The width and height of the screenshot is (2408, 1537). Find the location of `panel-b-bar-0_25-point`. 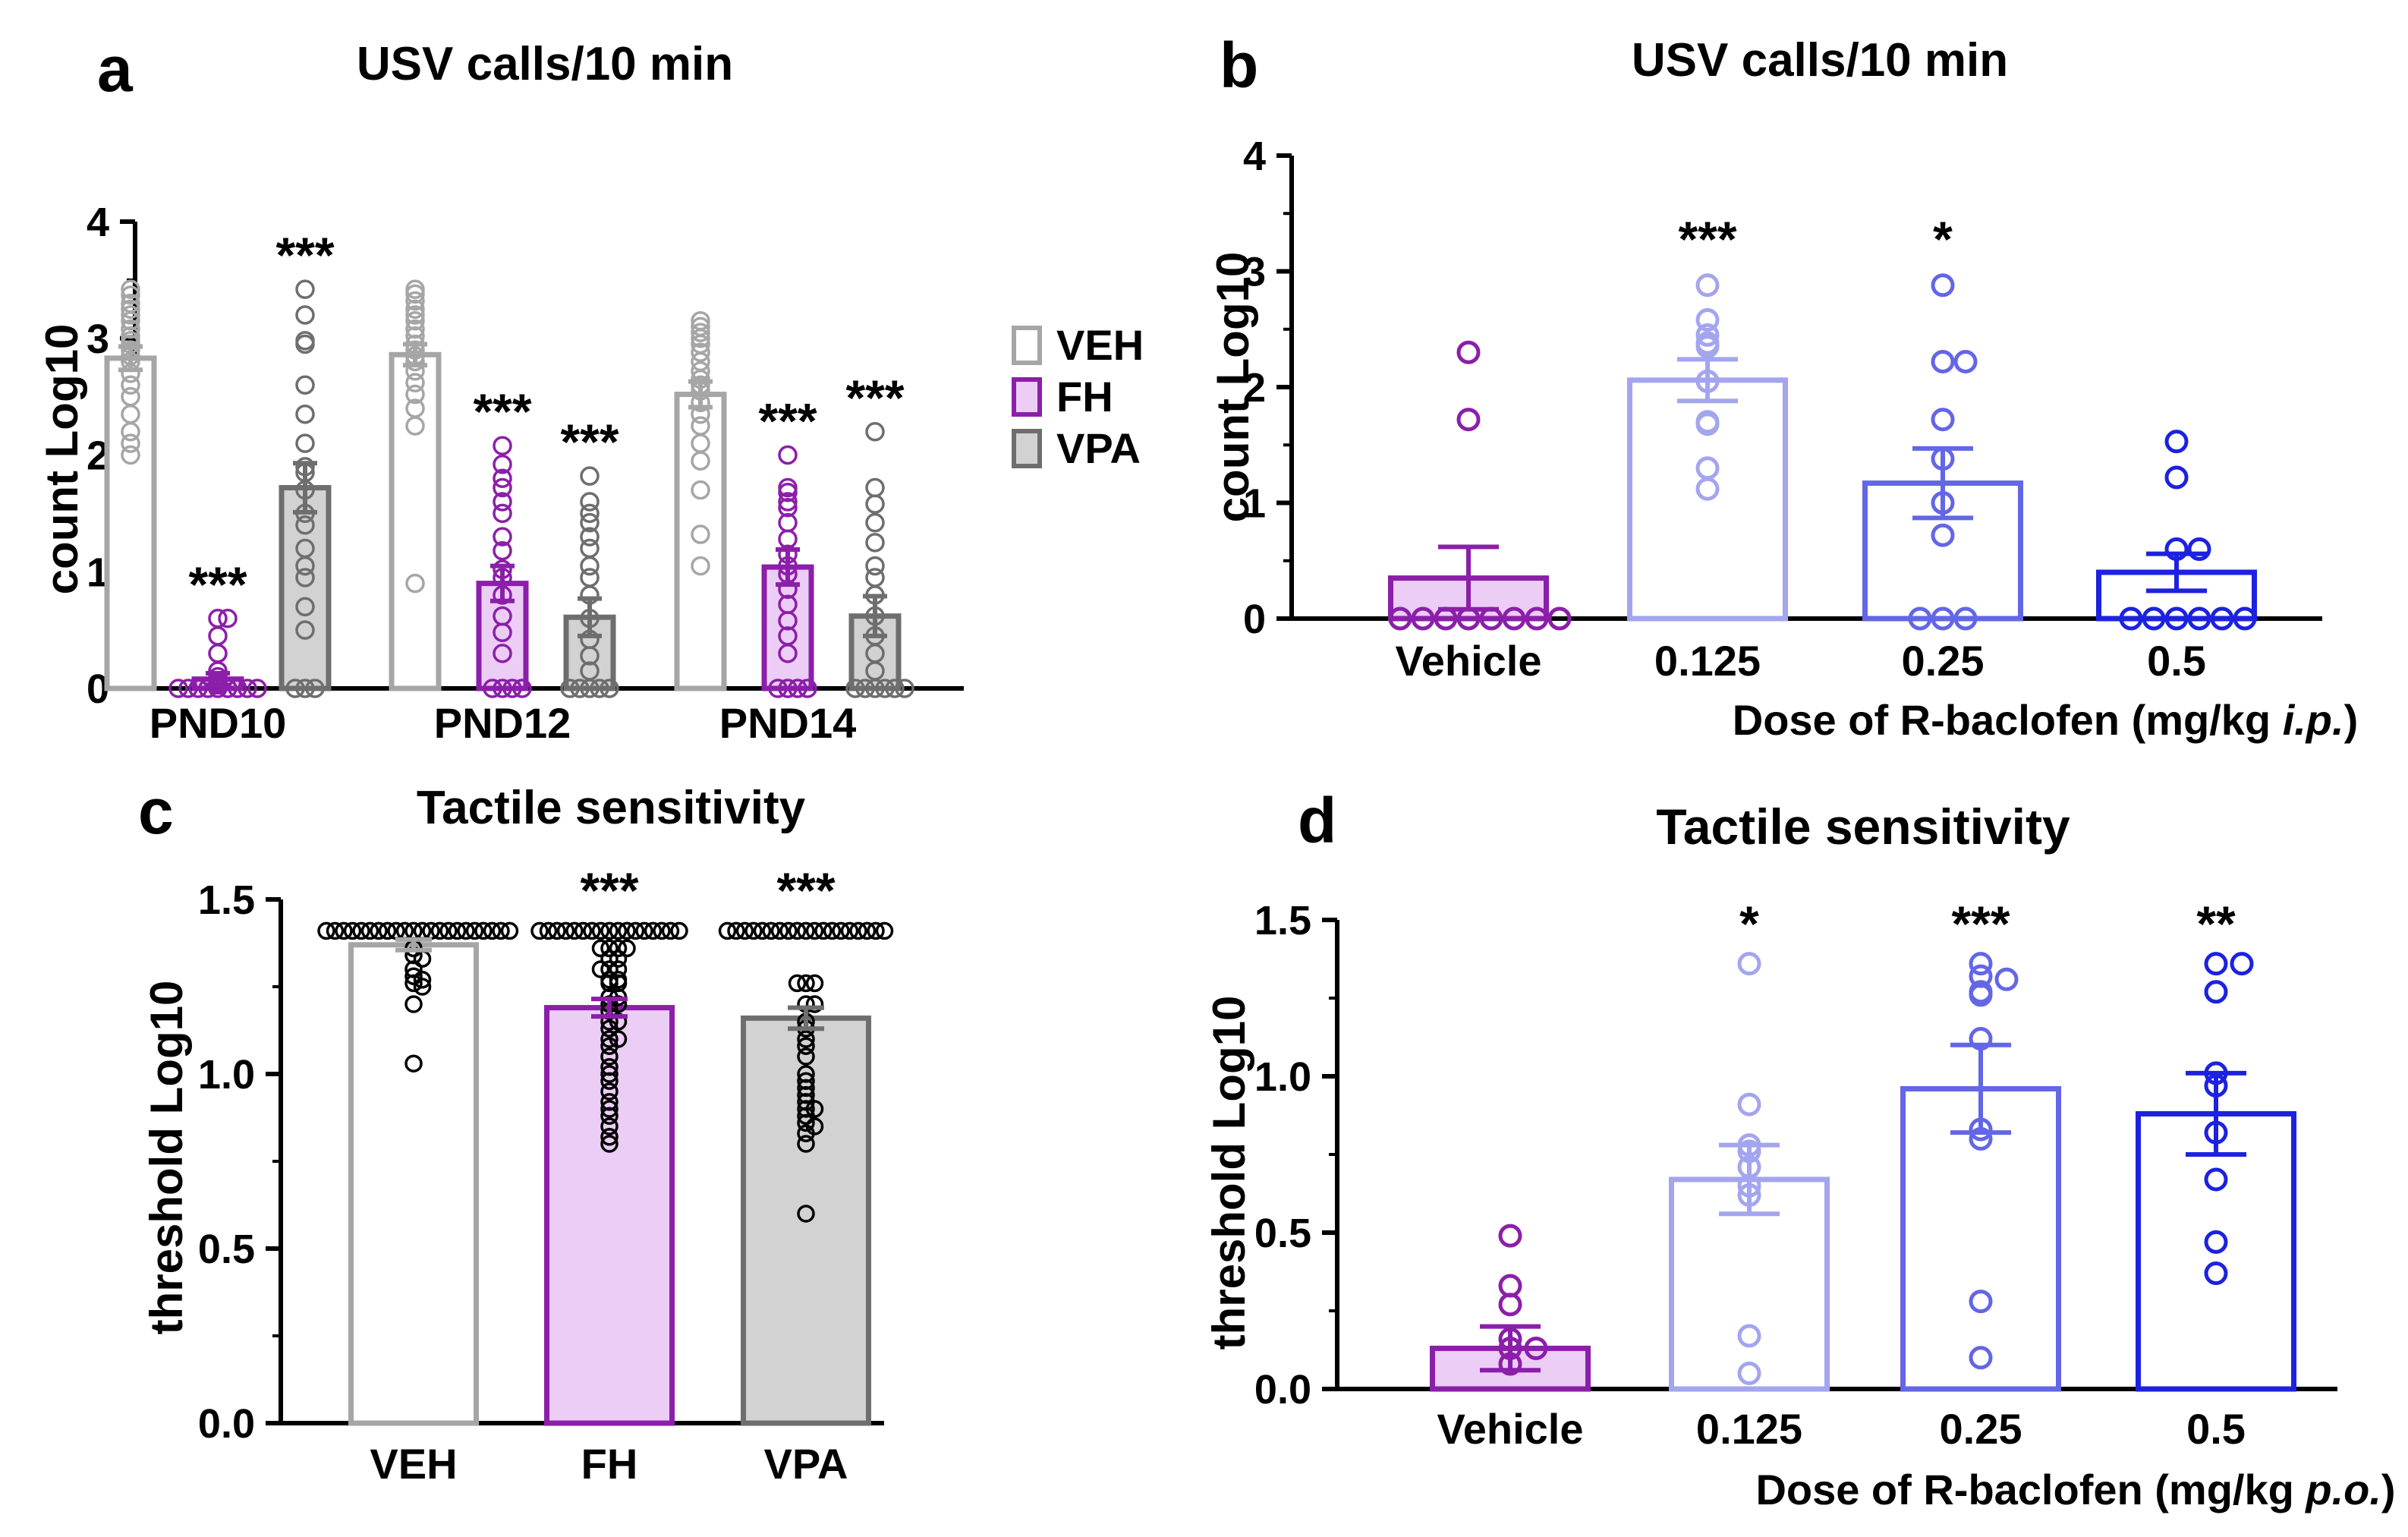

panel-b-bar-0_25-point is located at coordinates (1943, 618).